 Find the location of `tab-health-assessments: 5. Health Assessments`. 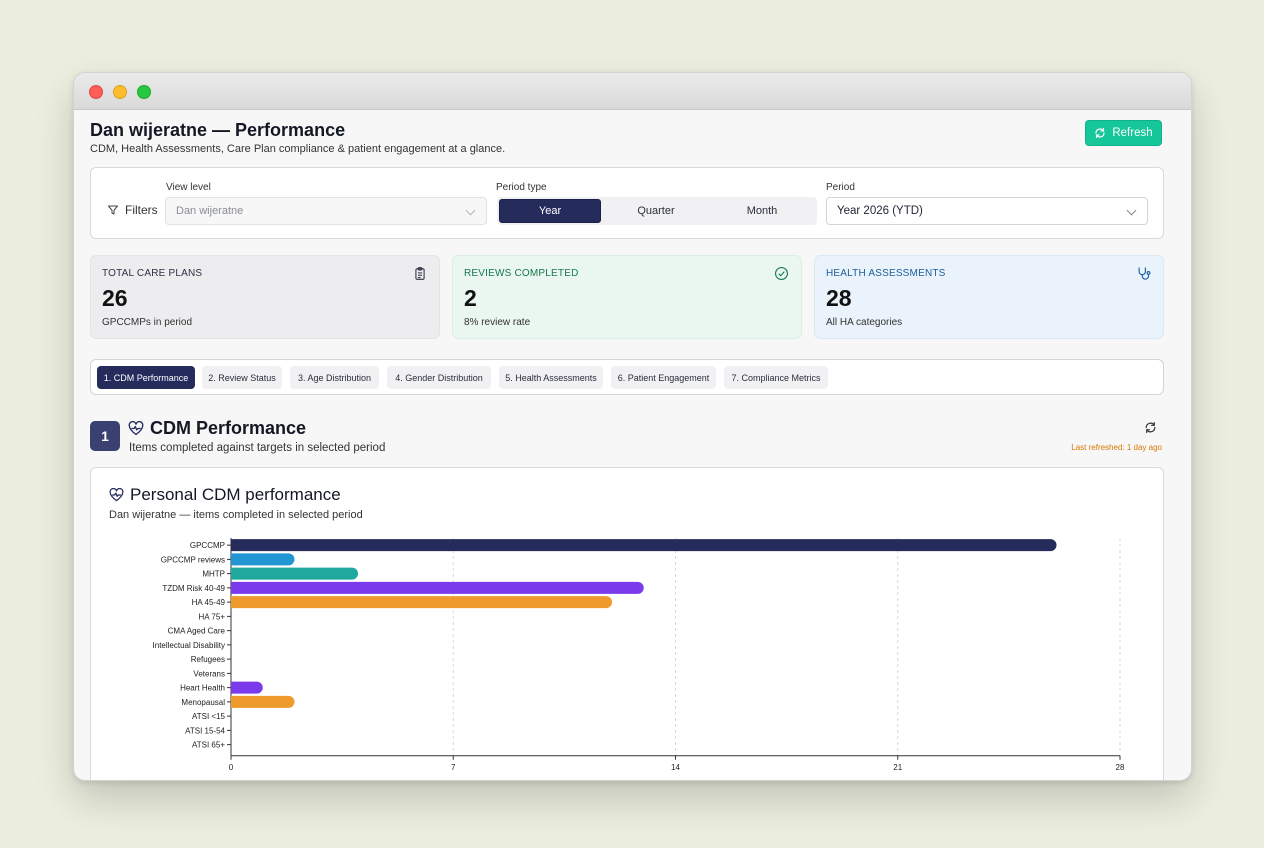

tab-health-assessments: 5. Health Assessments is located at coordinates (551, 377).